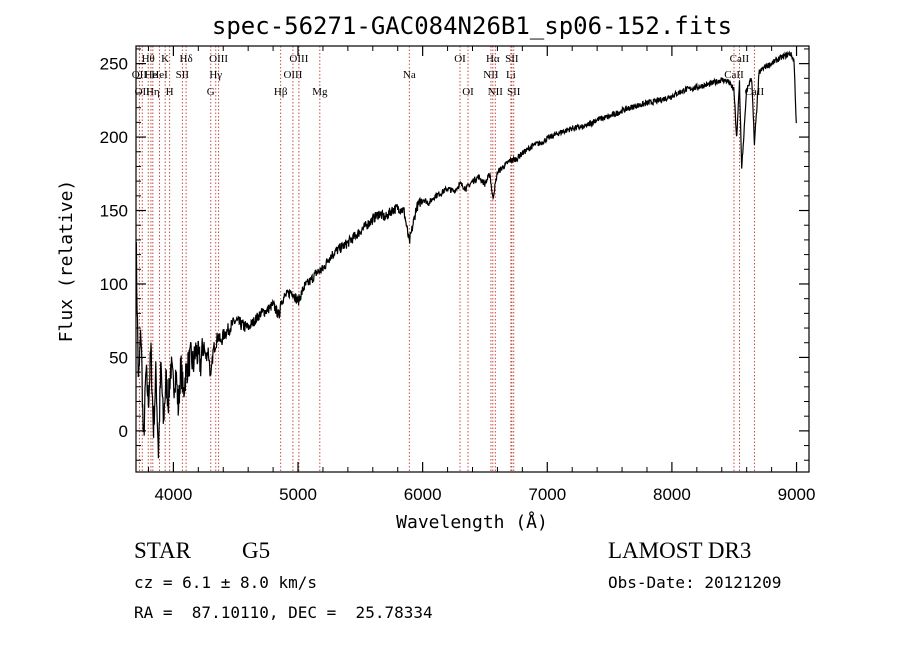  Describe the element at coordinates (672, 494) in the screenshot. I see `x-tick-label: 8000` at that location.